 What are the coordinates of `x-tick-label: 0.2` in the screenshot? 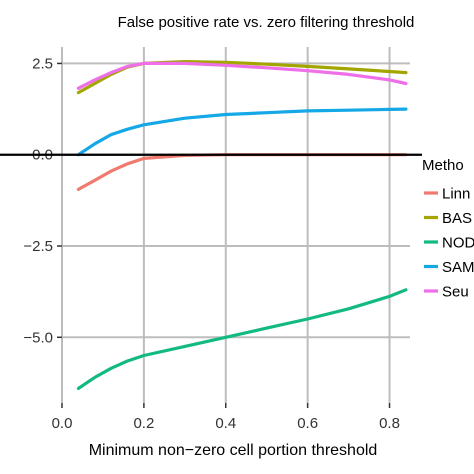 It's located at (143, 423).